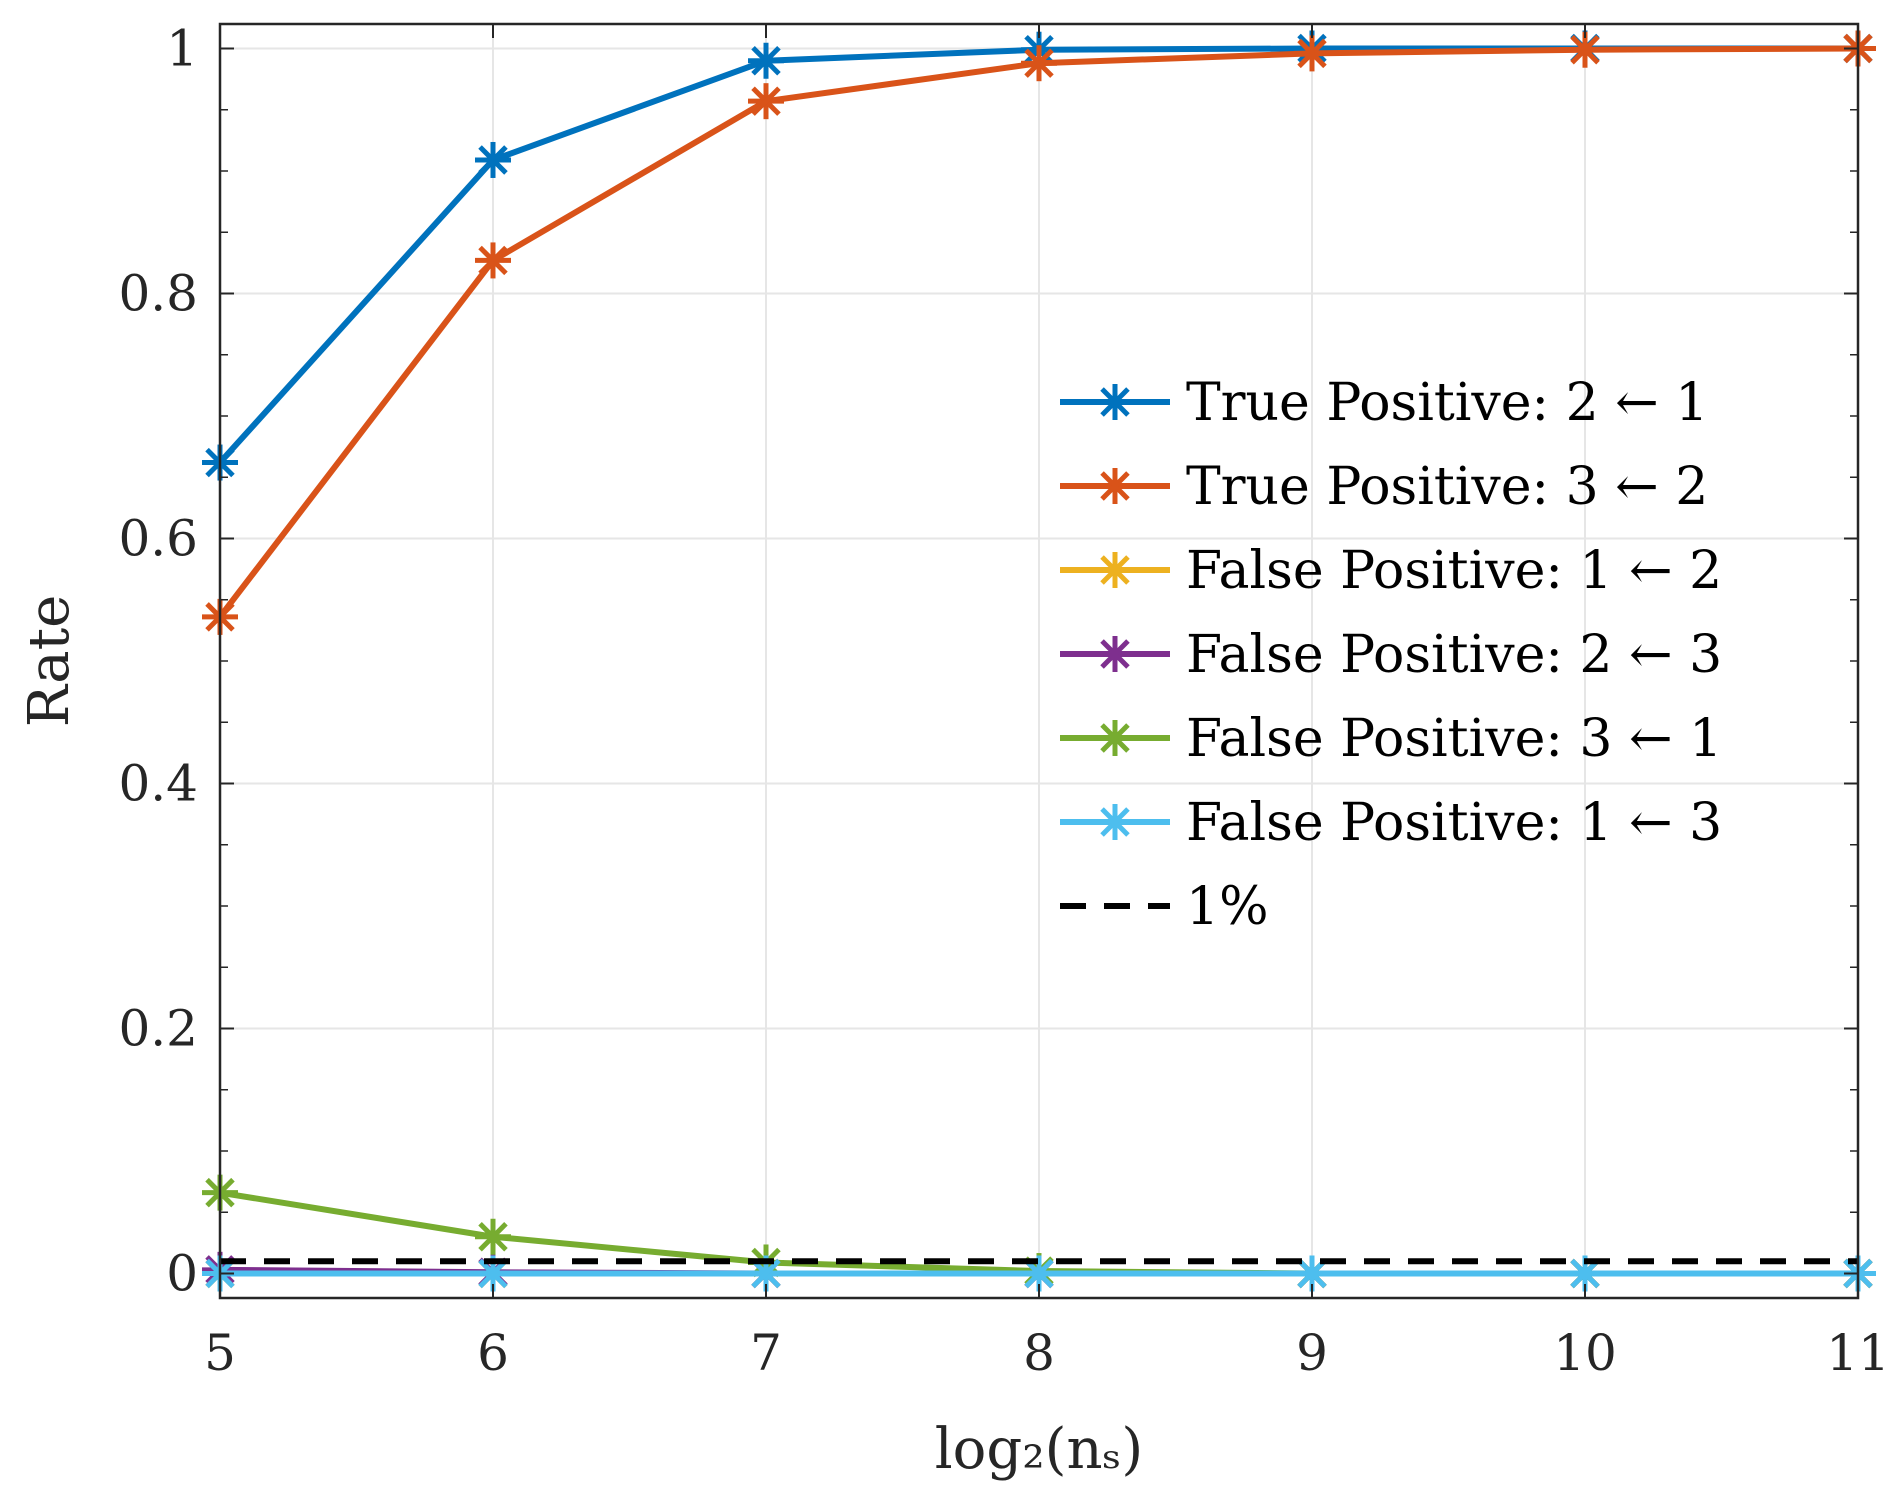 This screenshot has height=1494, width=1903. I want to click on legend-entry-true-positive-2-1: True Positive: 2 ← 1, so click(1384, 403).